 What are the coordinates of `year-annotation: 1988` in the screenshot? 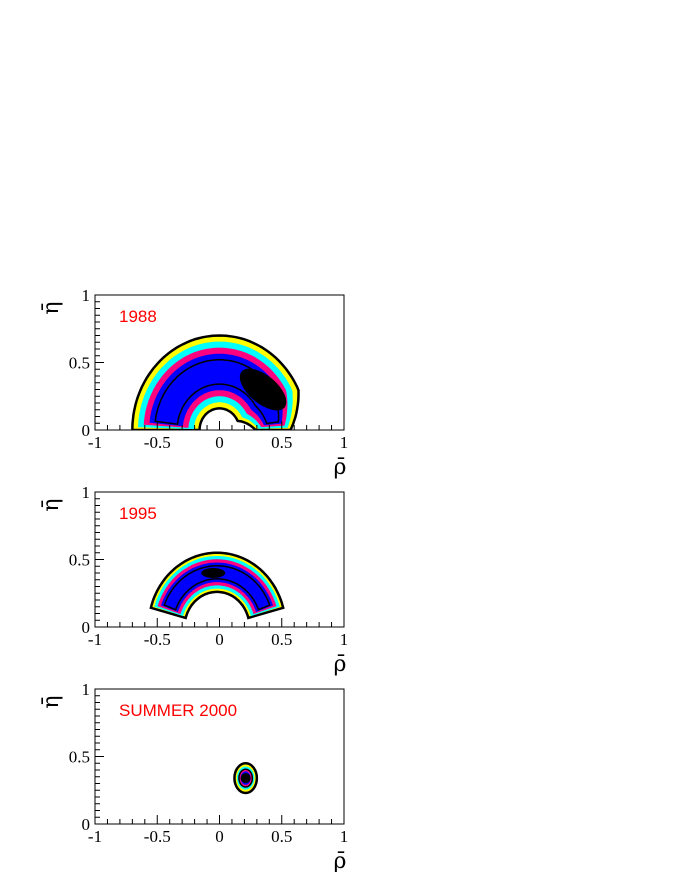 It's located at (138, 316).